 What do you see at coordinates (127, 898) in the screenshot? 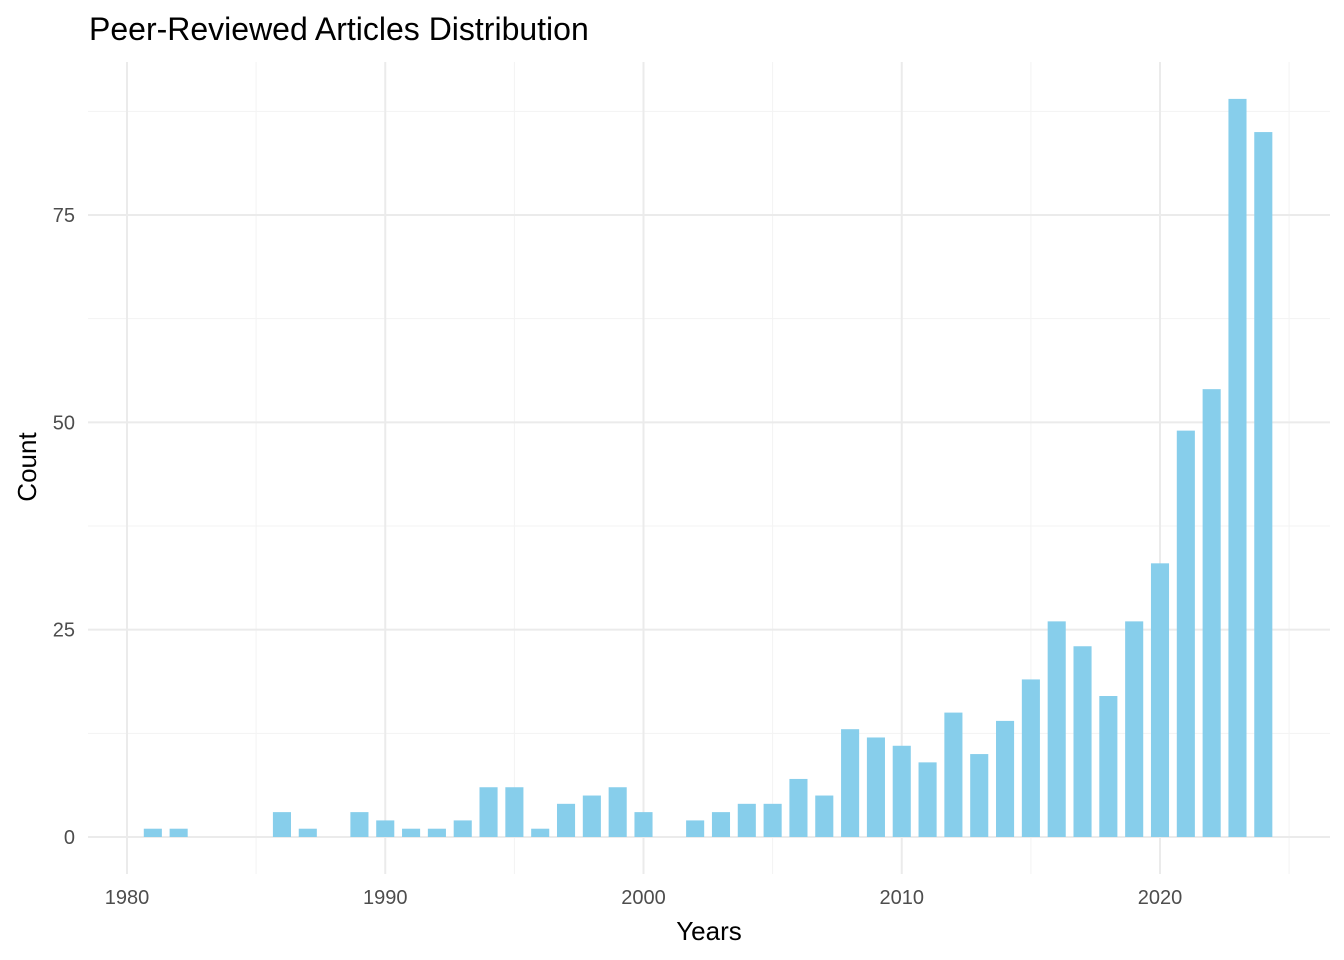
I see `x-tick-label: 1980` at bounding box center [127, 898].